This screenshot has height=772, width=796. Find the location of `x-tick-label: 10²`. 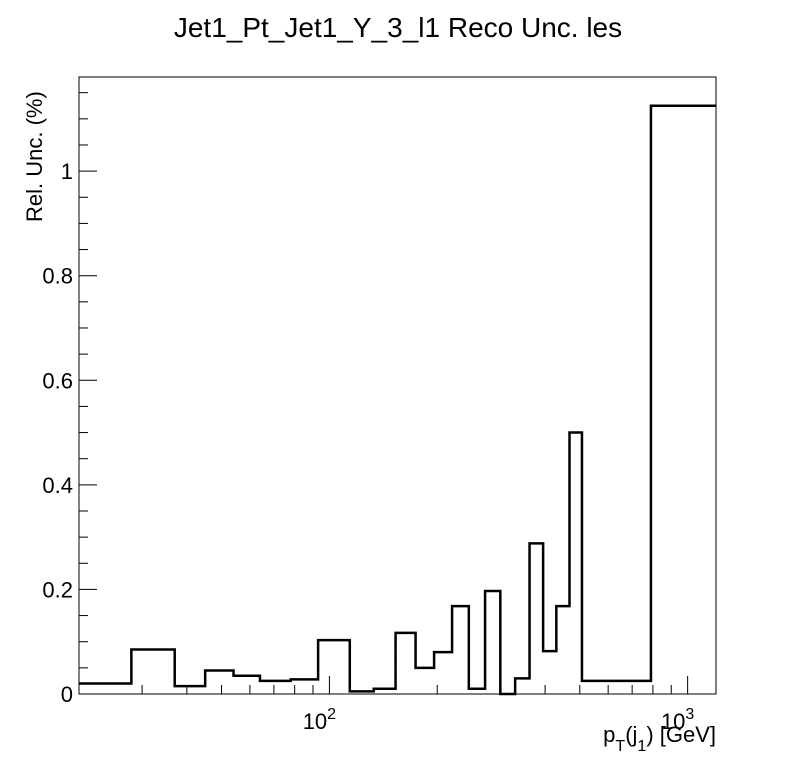

x-tick-label: 10² is located at coordinates (319, 720).